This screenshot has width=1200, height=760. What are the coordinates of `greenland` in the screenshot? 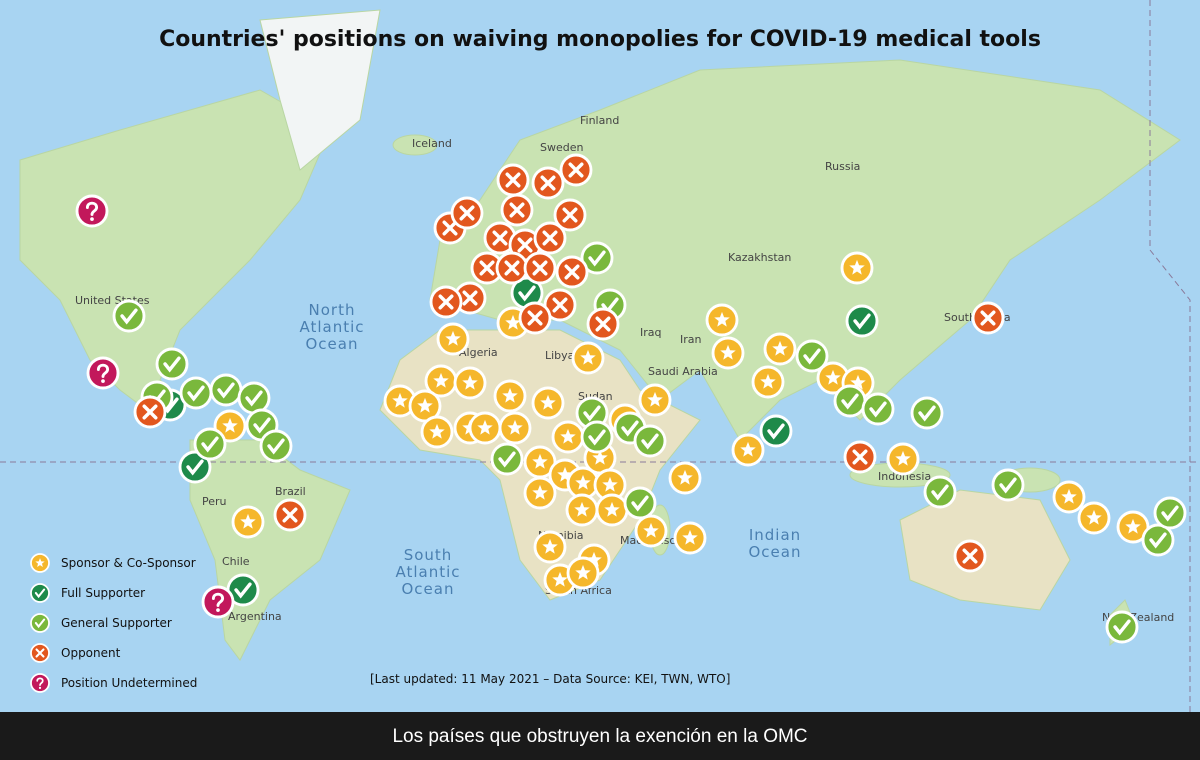 It's located at (320, 90).